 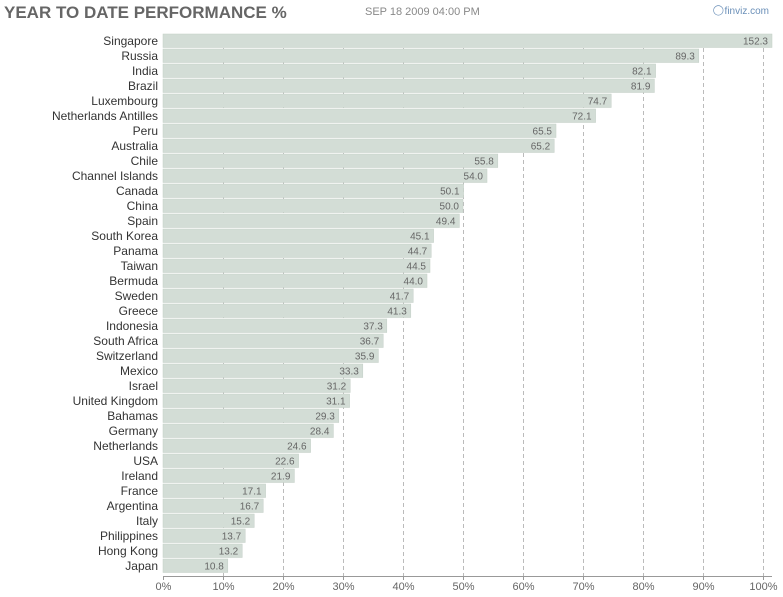 I want to click on category-label: Bermuda, so click(x=133, y=281).